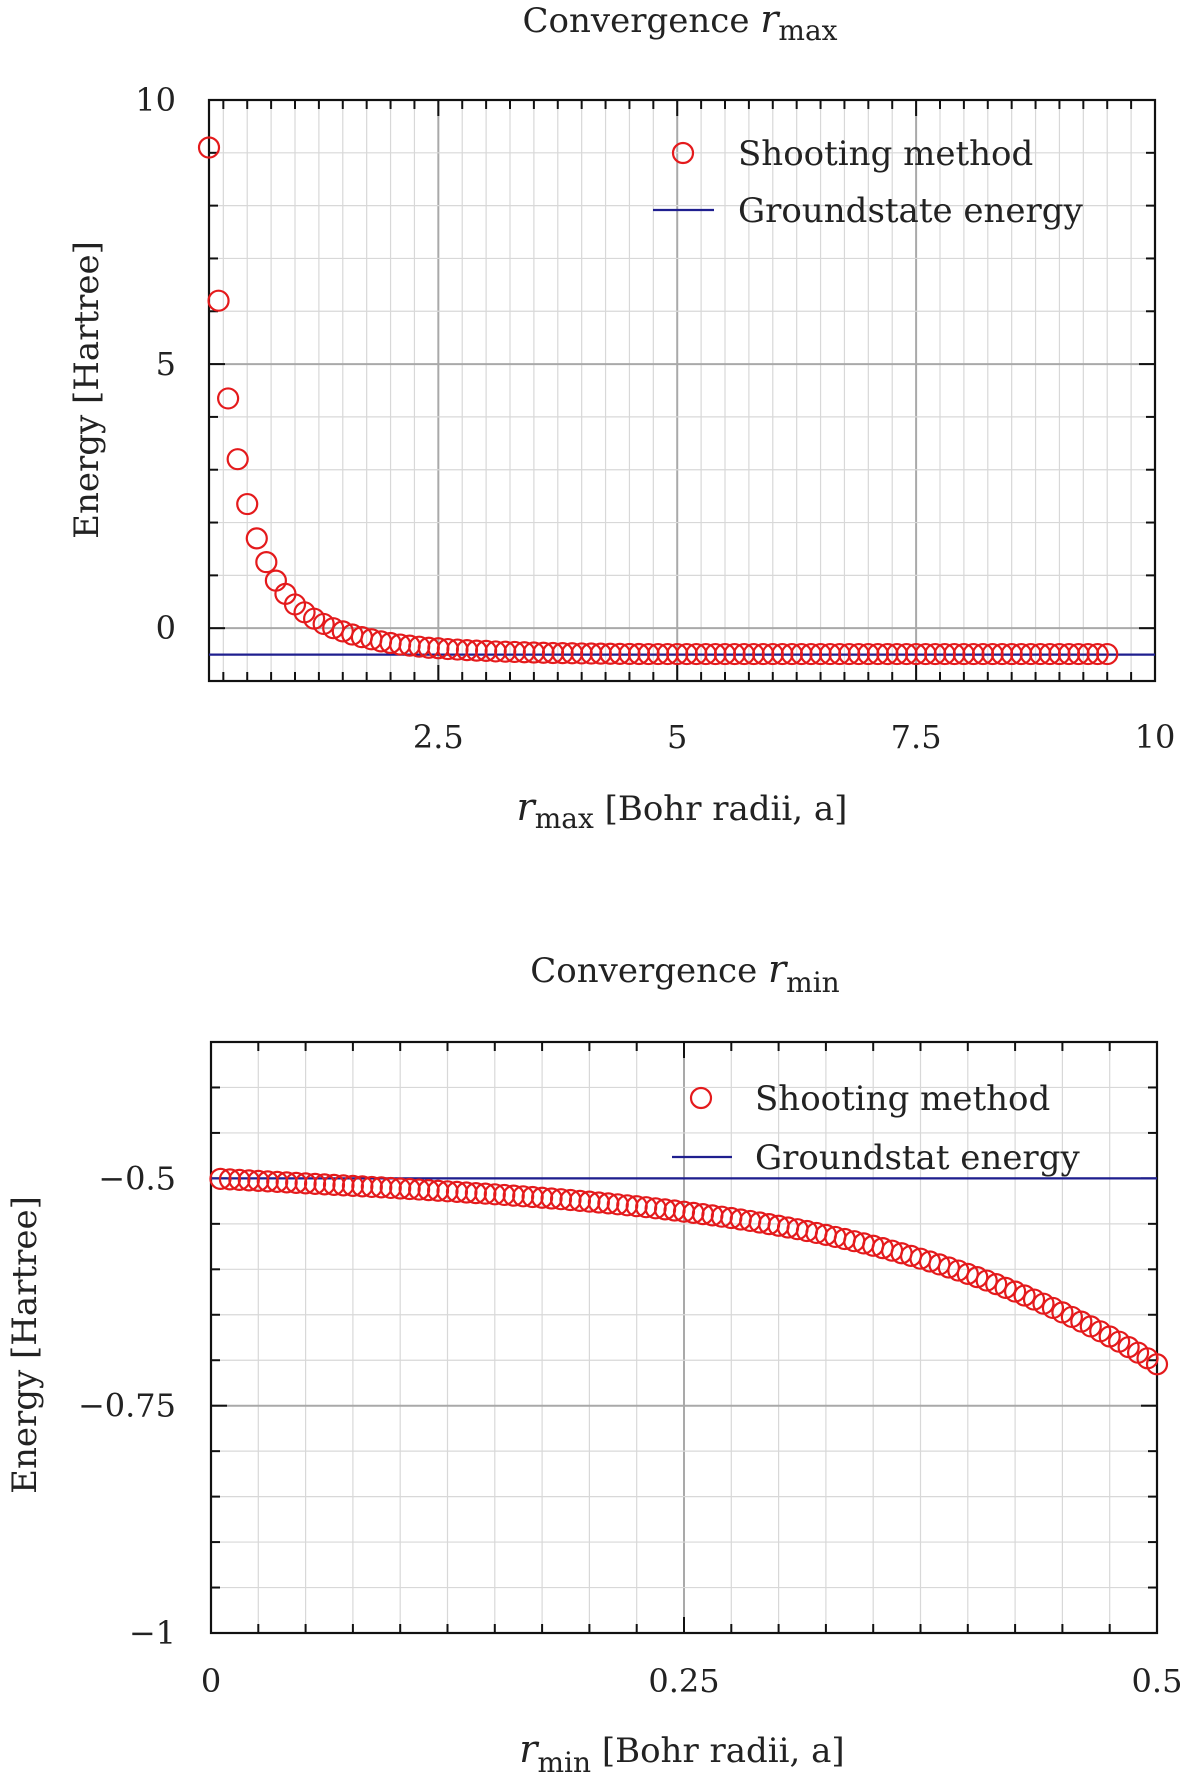 This screenshot has height=1778, width=1182. Describe the element at coordinates (682, 810) in the screenshot. I see `x-axis-label: rmax [Bohr radii, a]` at that location.